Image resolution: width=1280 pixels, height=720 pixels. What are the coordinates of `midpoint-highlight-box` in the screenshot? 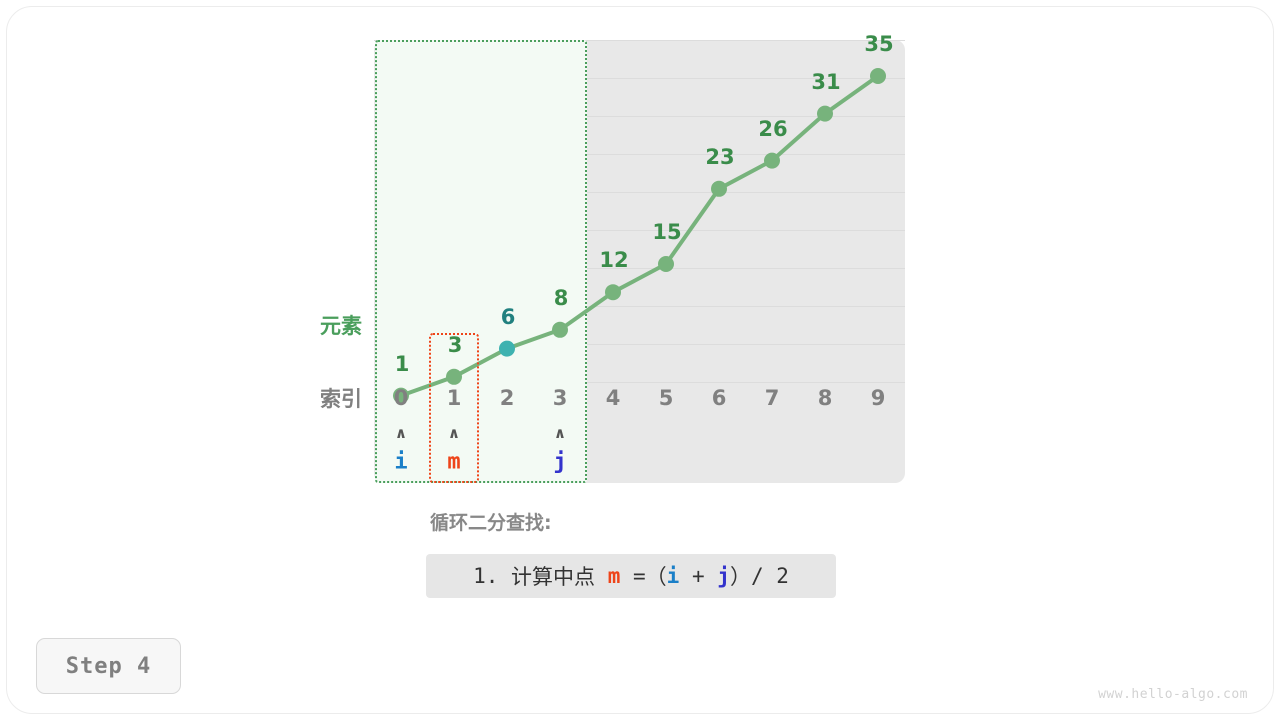 It's located at (454, 408).